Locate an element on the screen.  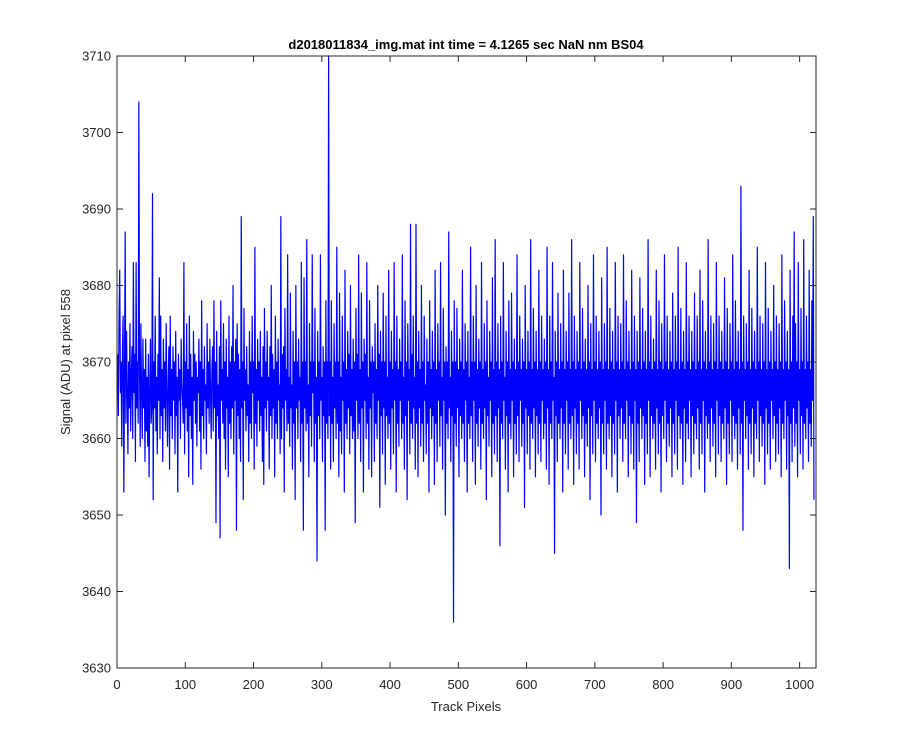
y-tick-label: 3670 is located at coordinates (96, 362).